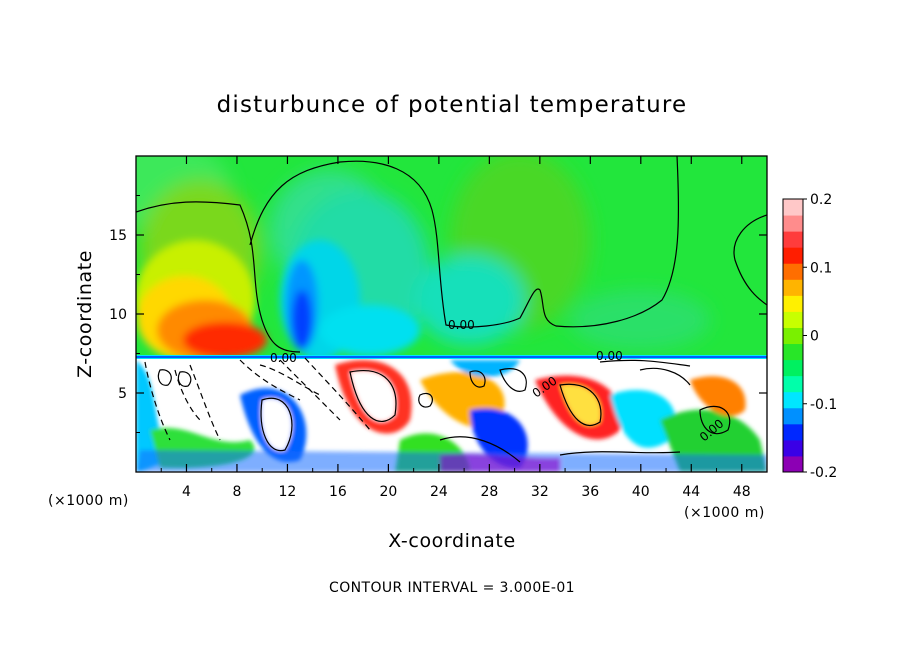 This screenshot has height=654, width=904. Describe the element at coordinates (85, 314) in the screenshot. I see `y-axis-label: Z-coordinate` at that location.